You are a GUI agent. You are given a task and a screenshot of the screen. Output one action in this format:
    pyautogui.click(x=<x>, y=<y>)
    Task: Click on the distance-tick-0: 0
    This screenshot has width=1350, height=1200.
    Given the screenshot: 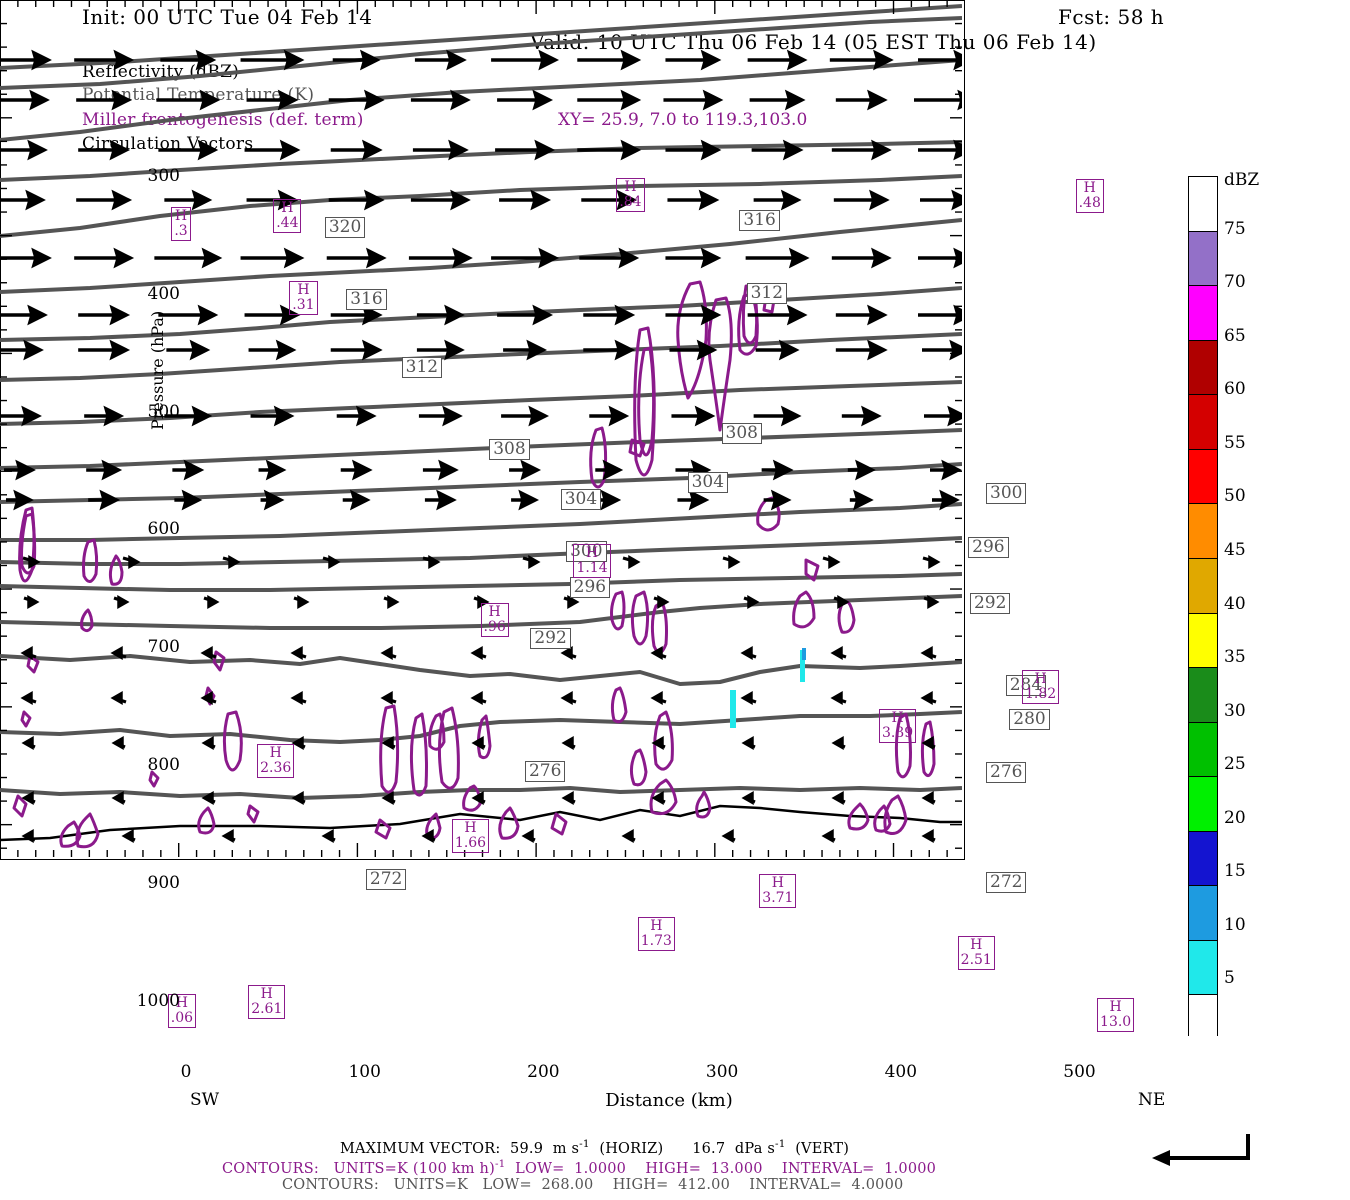 What is the action you would take?
    pyautogui.click(x=186, y=1072)
    